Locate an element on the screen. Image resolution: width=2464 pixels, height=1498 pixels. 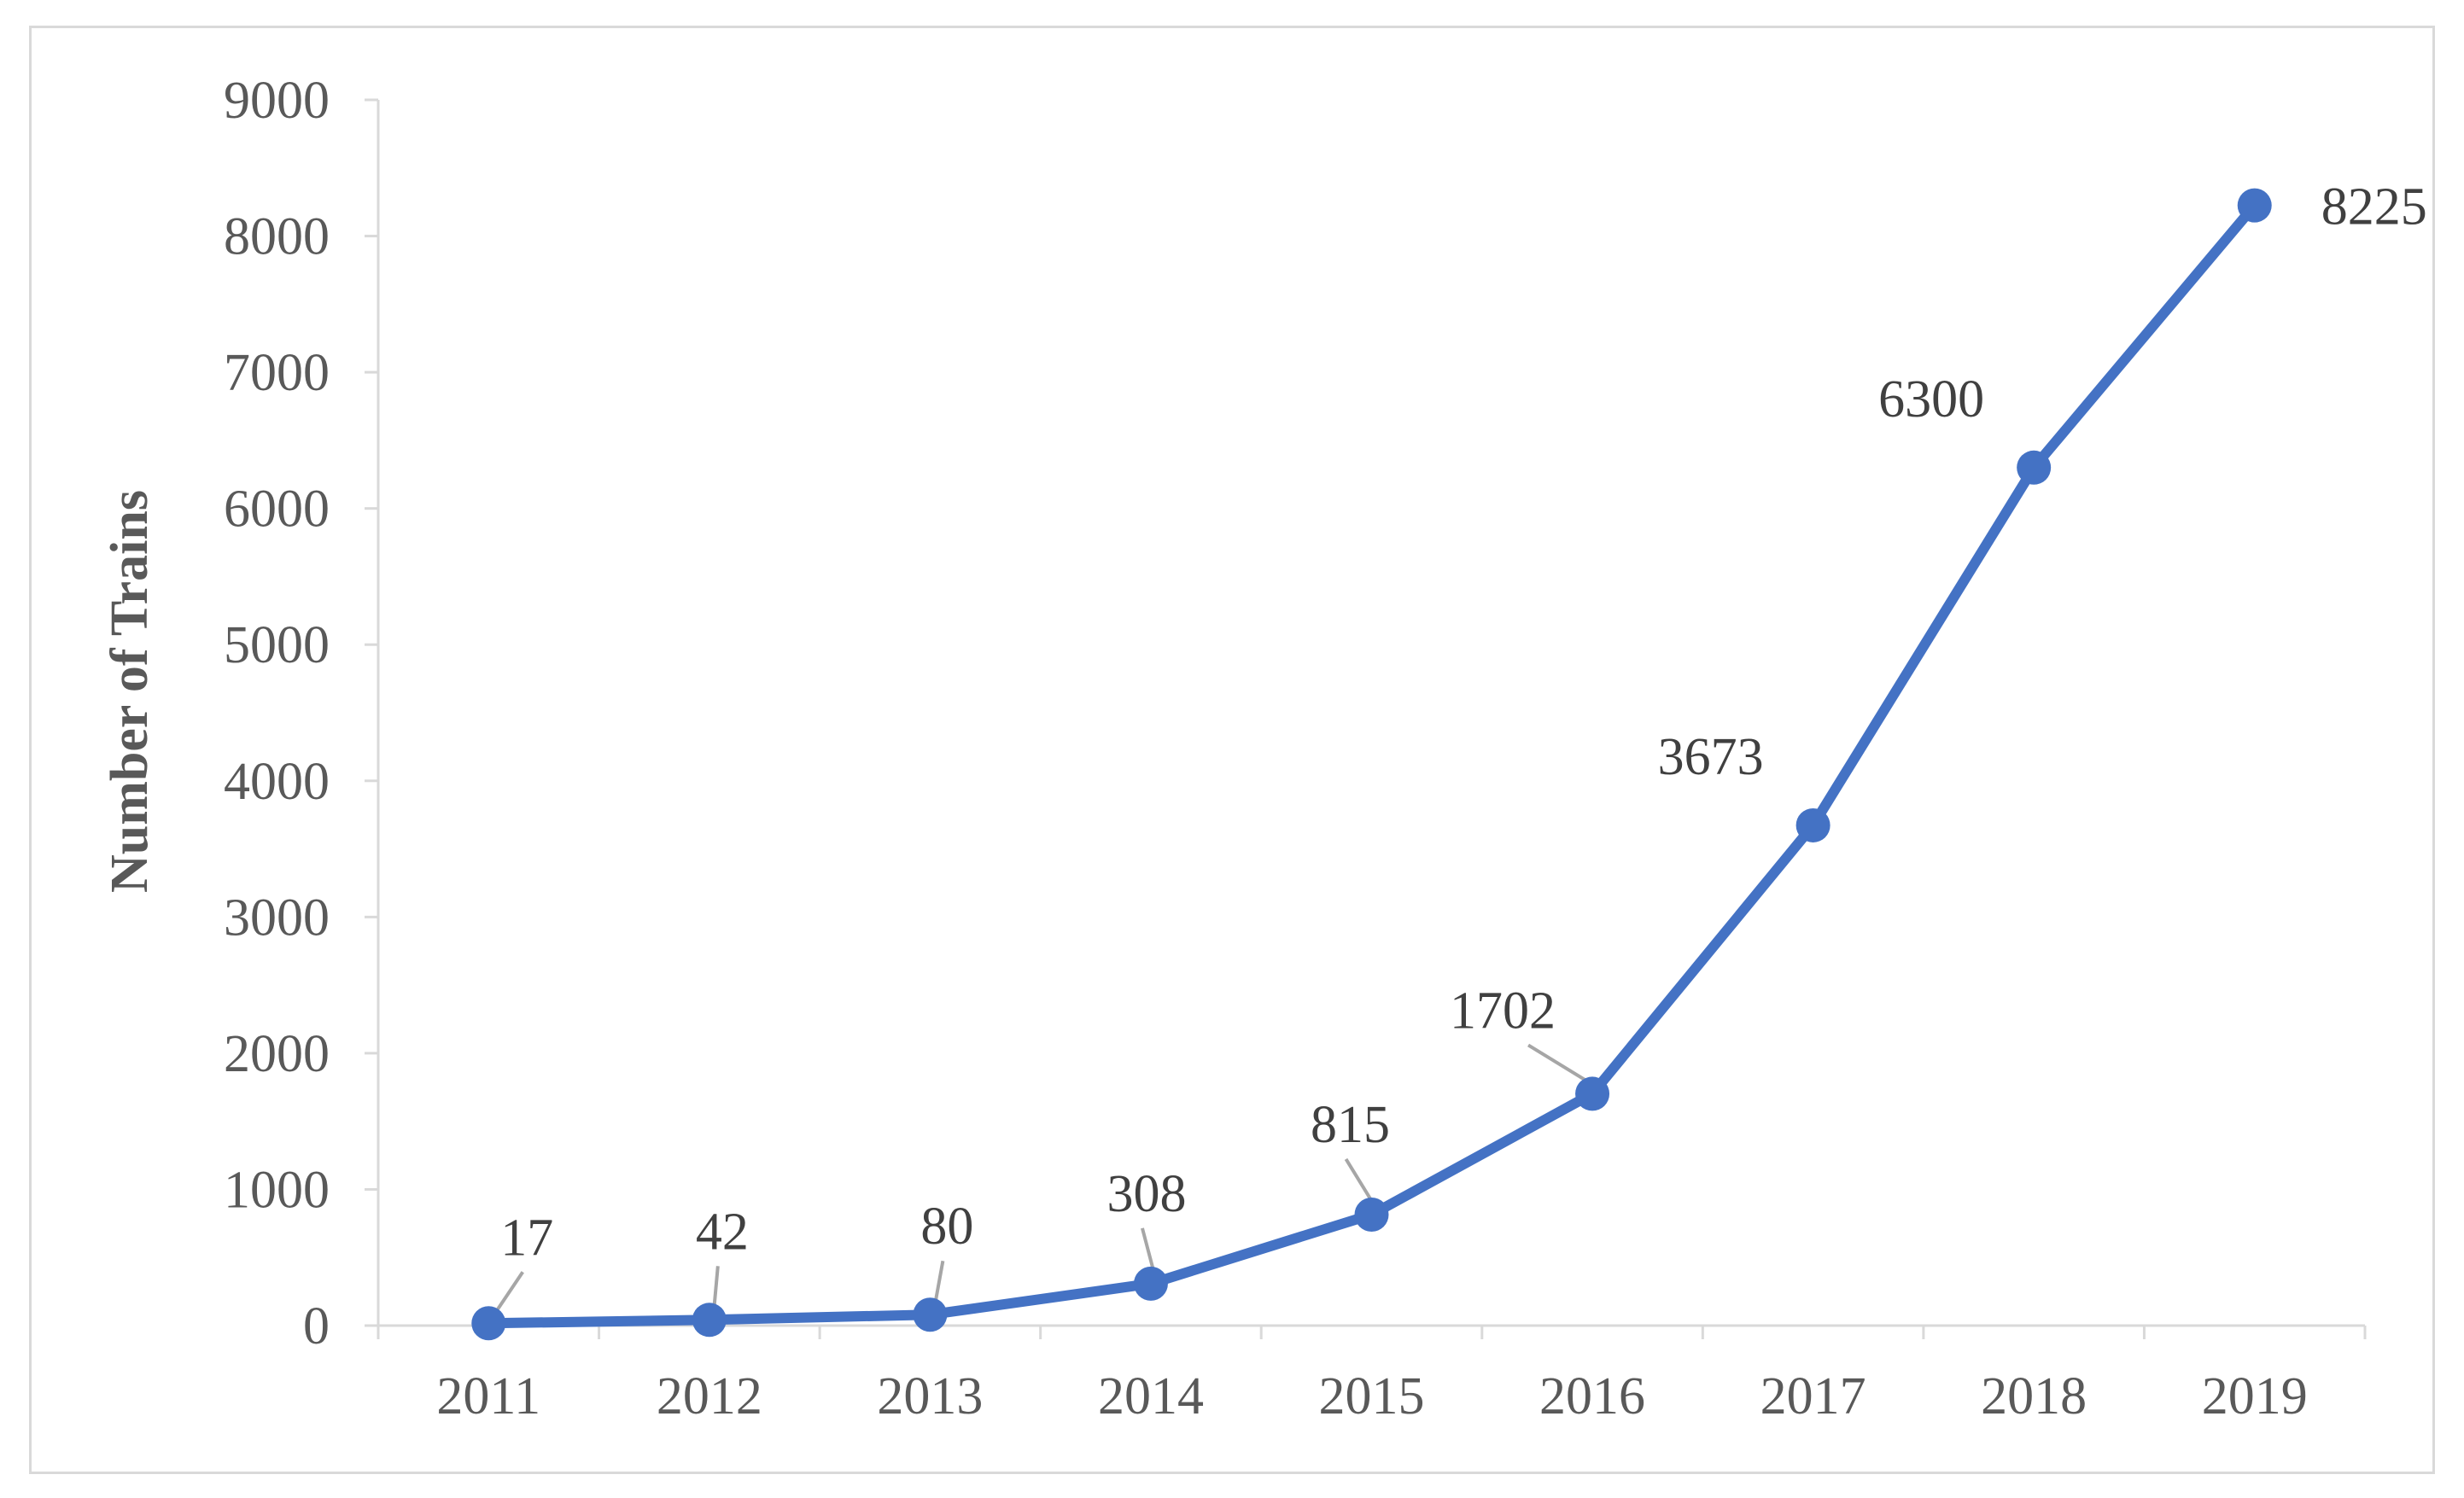
x-tick-label: 2015 is located at coordinates (1372, 1396).